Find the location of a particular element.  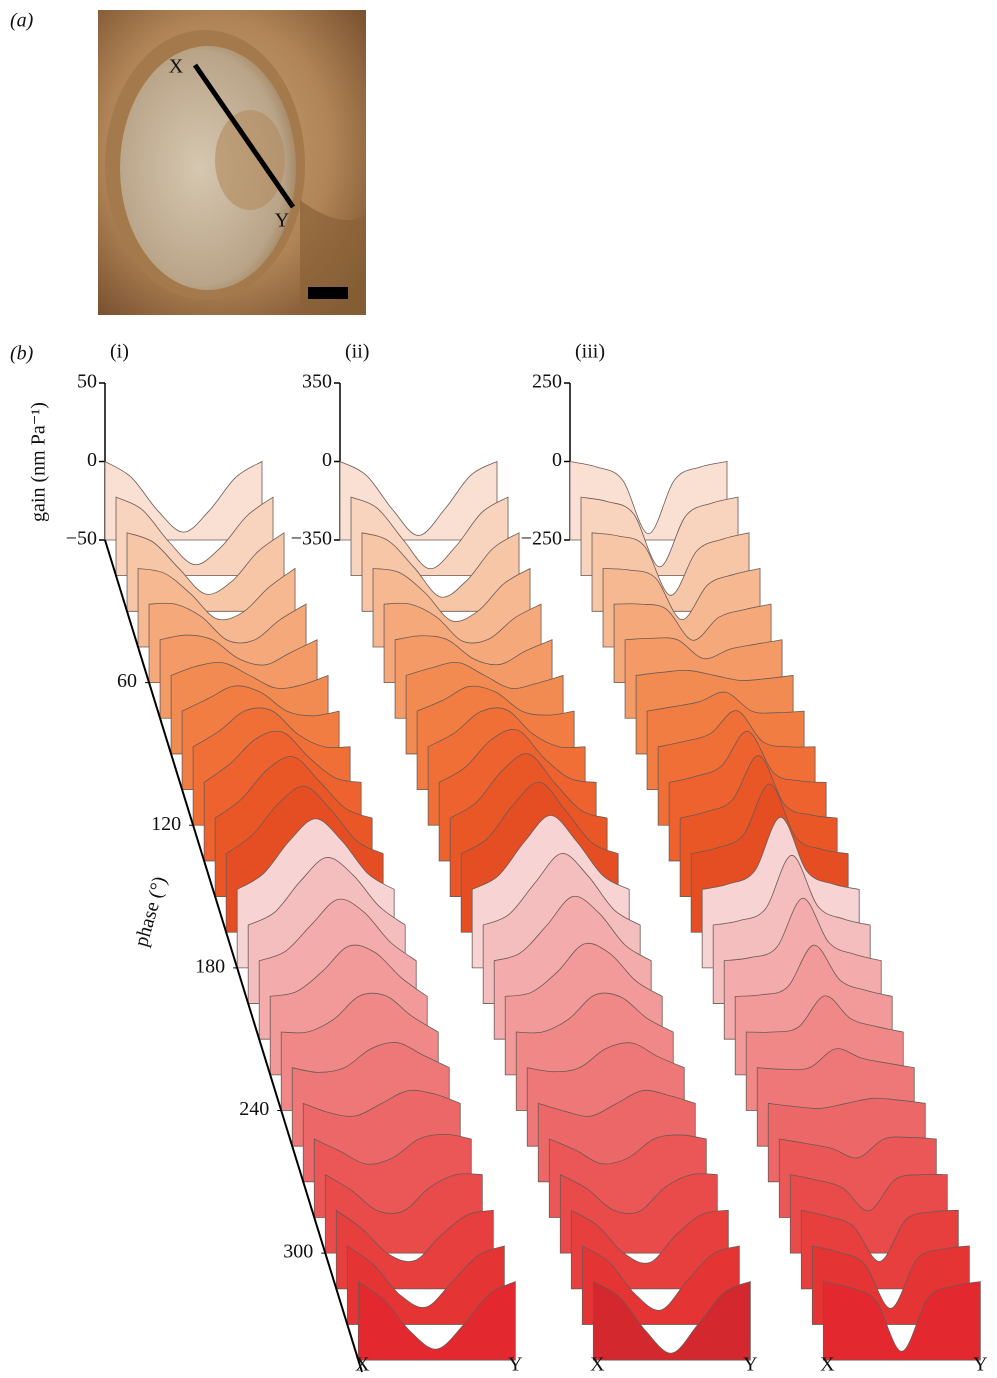

phase-tick-label: 120 is located at coordinates (166, 824).